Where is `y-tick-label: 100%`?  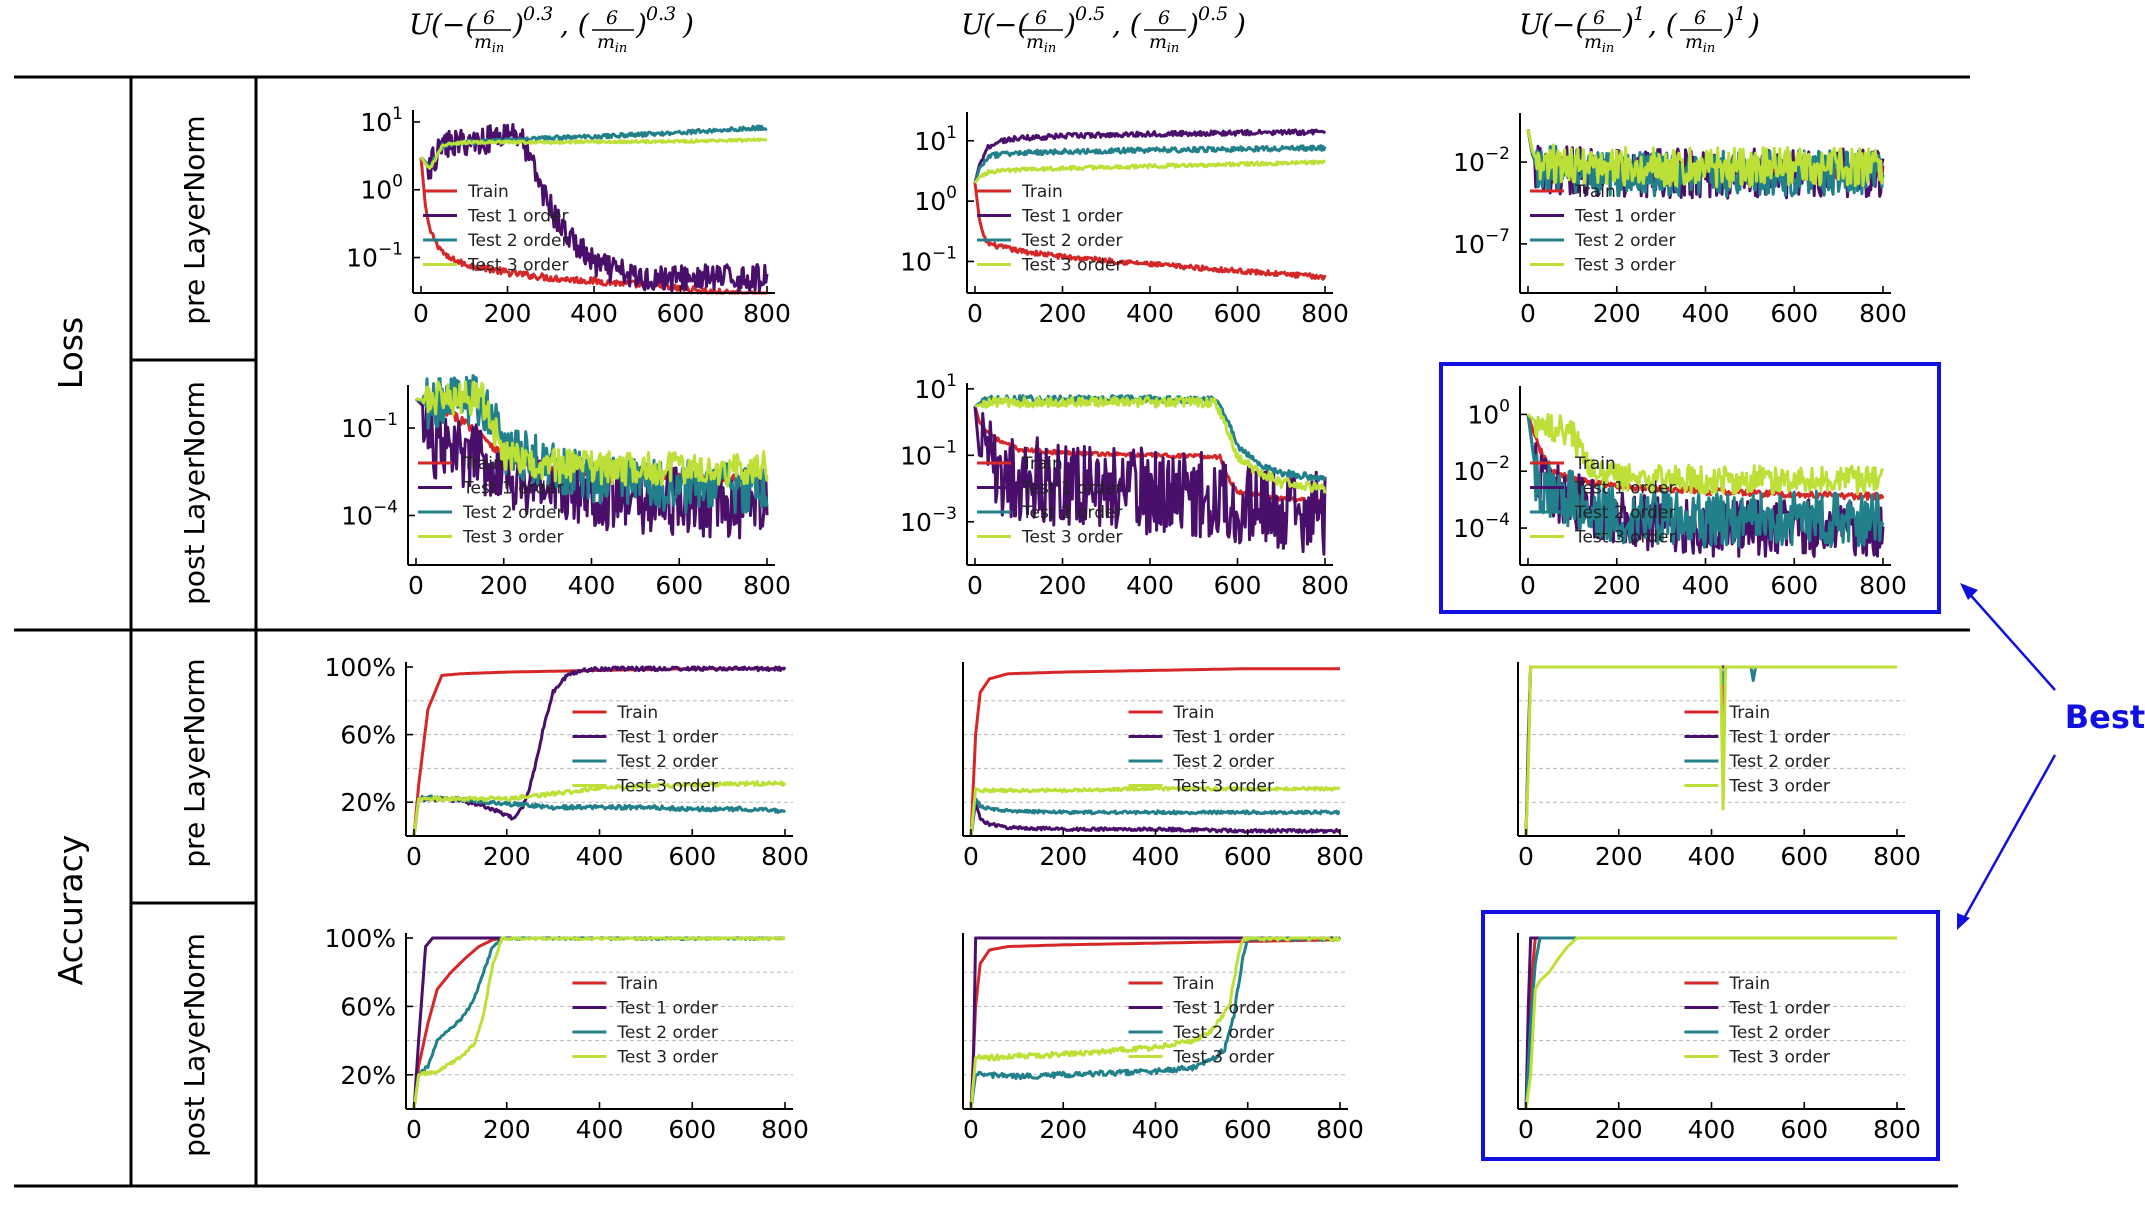 y-tick-label: 100% is located at coordinates (360, 938).